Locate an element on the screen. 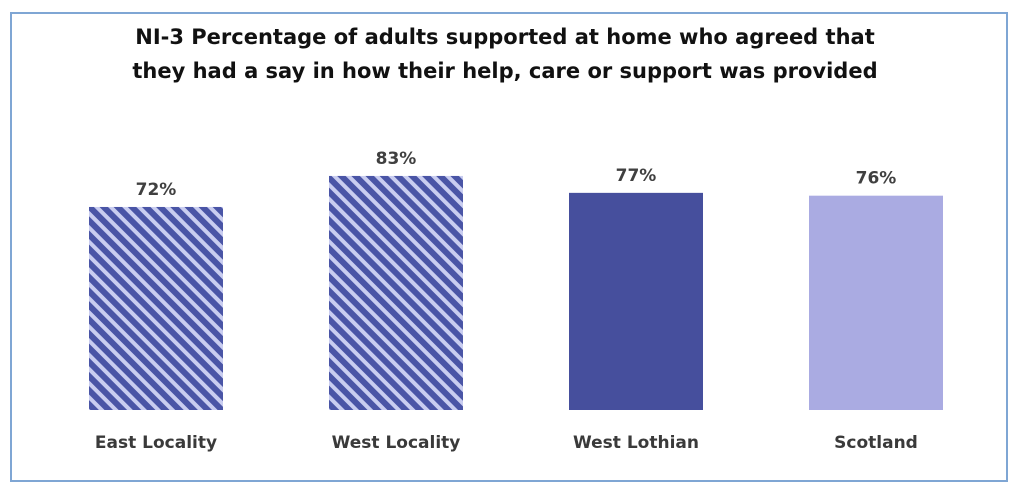 This screenshot has height=482, width=1010. category-label-scotland: Scotland is located at coordinates (876, 443).